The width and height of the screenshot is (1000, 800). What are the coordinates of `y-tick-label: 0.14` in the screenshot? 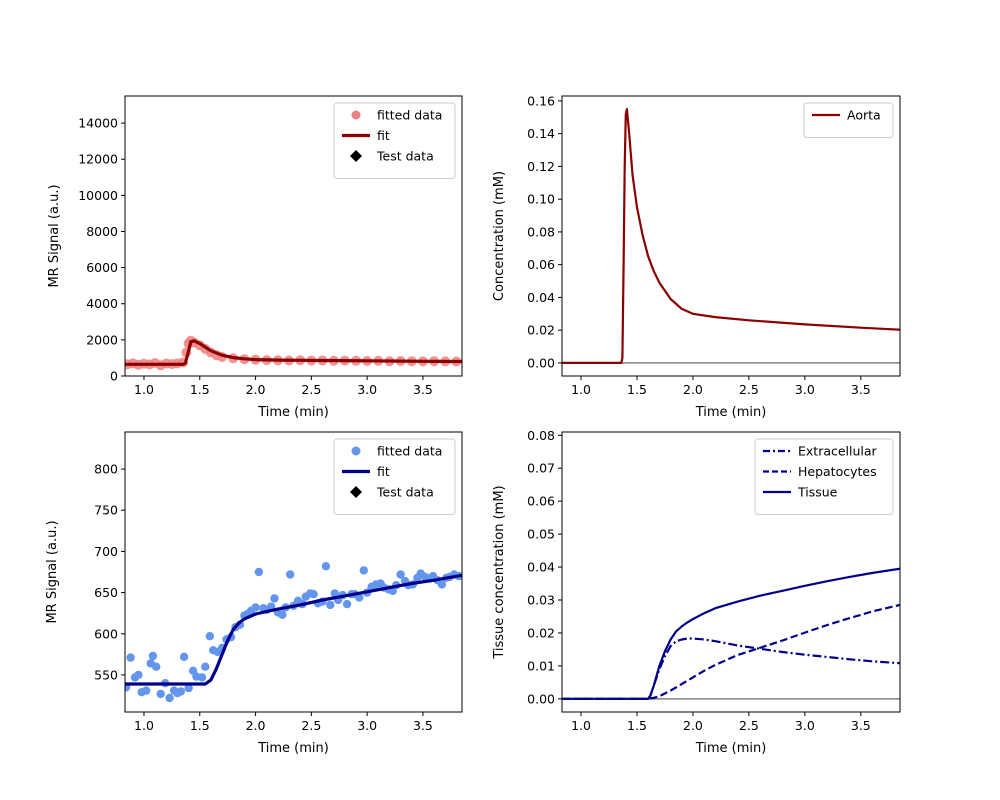 It's located at (541, 133).